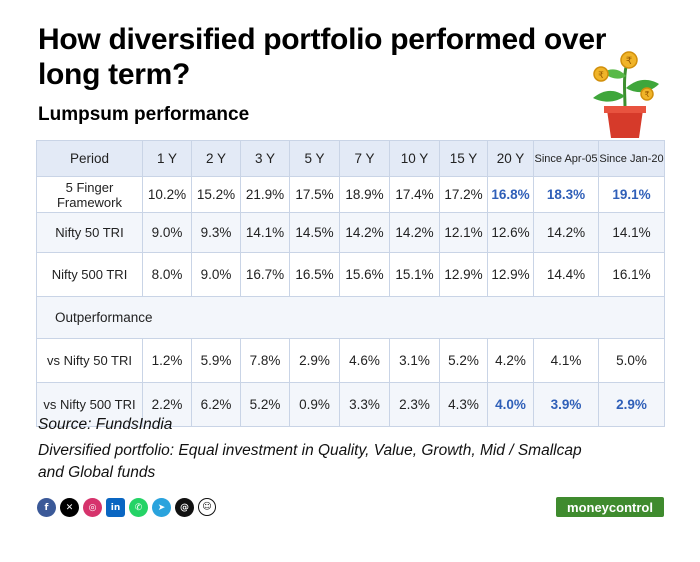 The image size is (700, 562). I want to click on table-cell: 9.3%, so click(216, 232).